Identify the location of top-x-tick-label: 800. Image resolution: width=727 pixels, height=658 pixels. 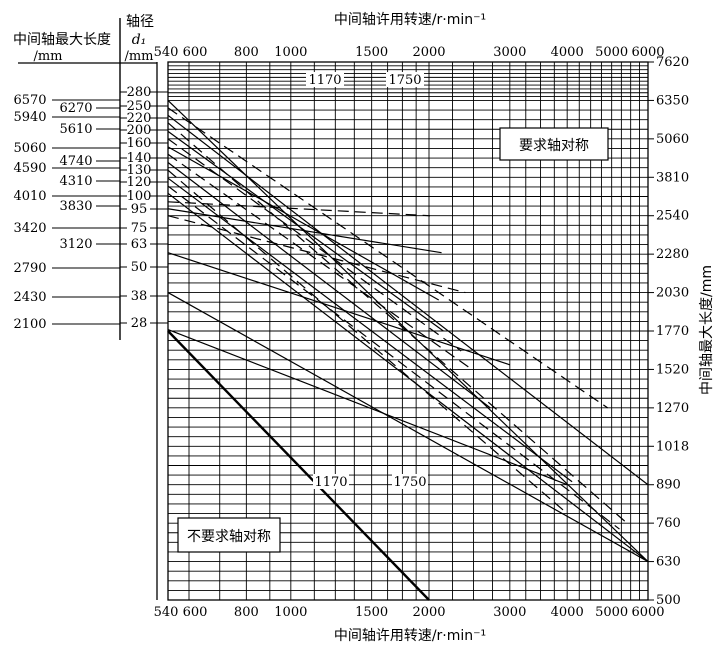
(246, 52).